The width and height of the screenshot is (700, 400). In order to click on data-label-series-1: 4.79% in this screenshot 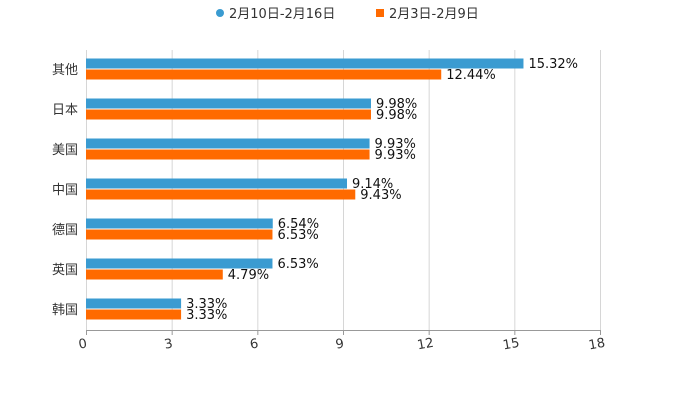, I will do `click(248, 275)`.